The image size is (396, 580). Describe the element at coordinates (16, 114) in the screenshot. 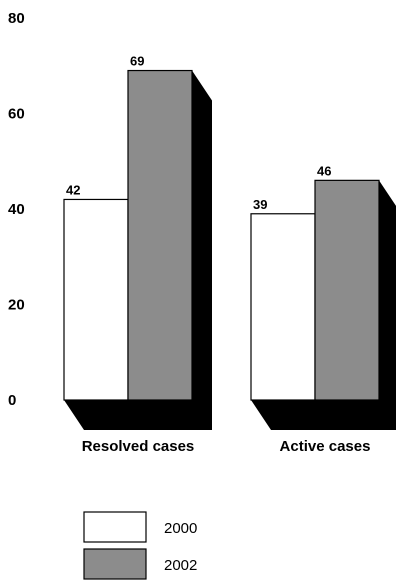

I see `y-tick-label: 60` at that location.